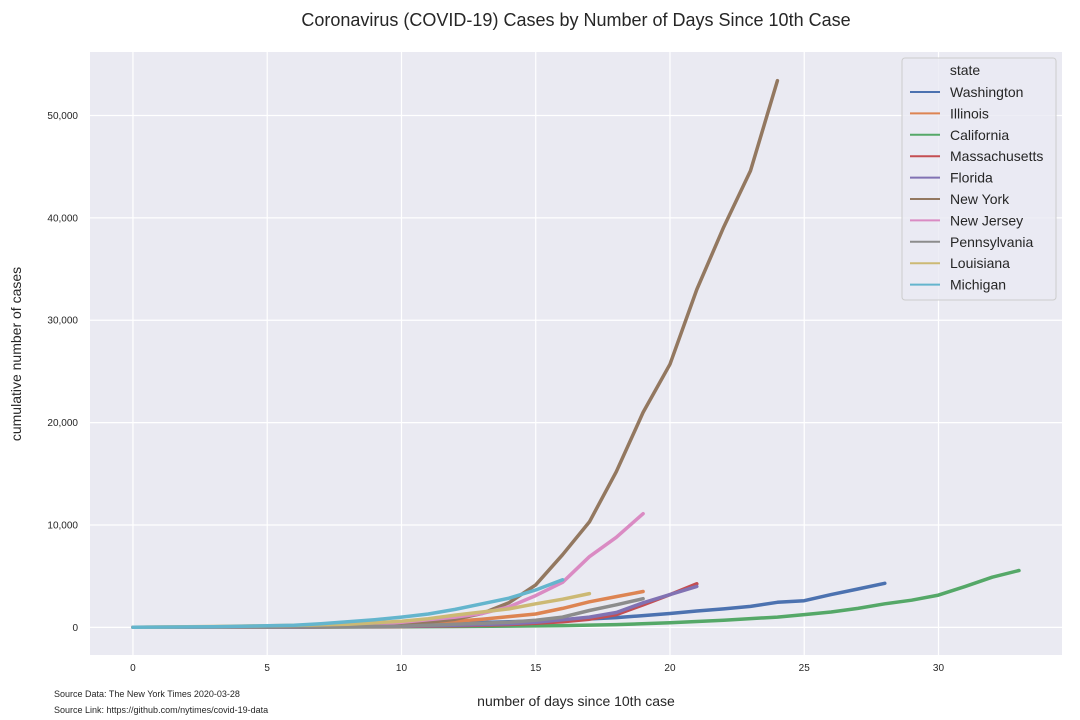 This screenshot has height=720, width=1080. I want to click on legend-label: Massachusetts, so click(996, 156).